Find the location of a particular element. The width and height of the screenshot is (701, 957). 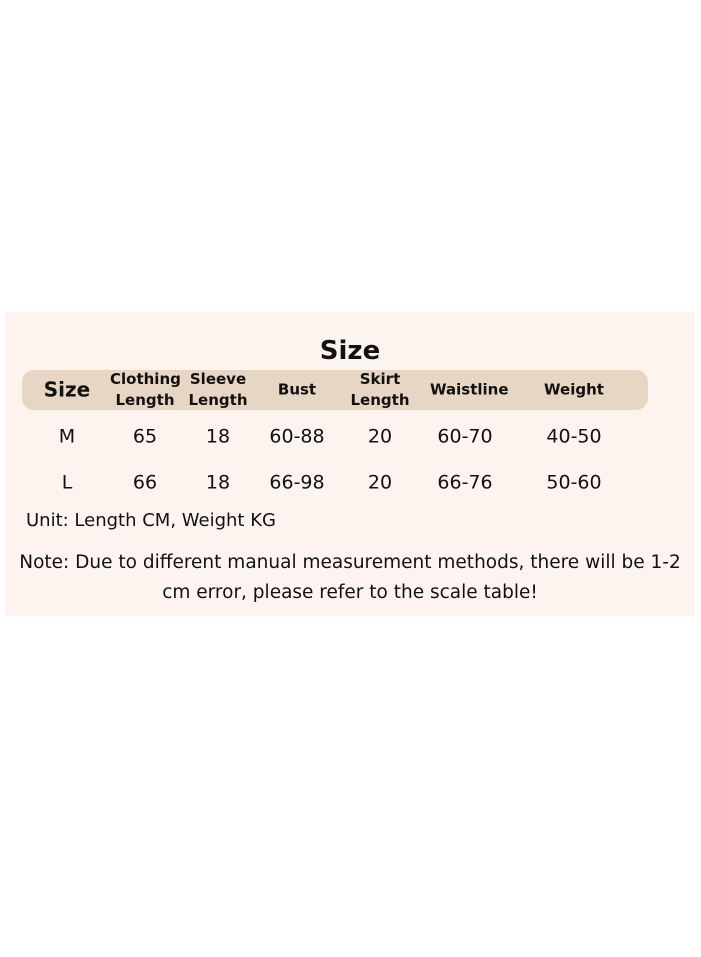

header-cell: Sleeve Length is located at coordinates (218, 389).